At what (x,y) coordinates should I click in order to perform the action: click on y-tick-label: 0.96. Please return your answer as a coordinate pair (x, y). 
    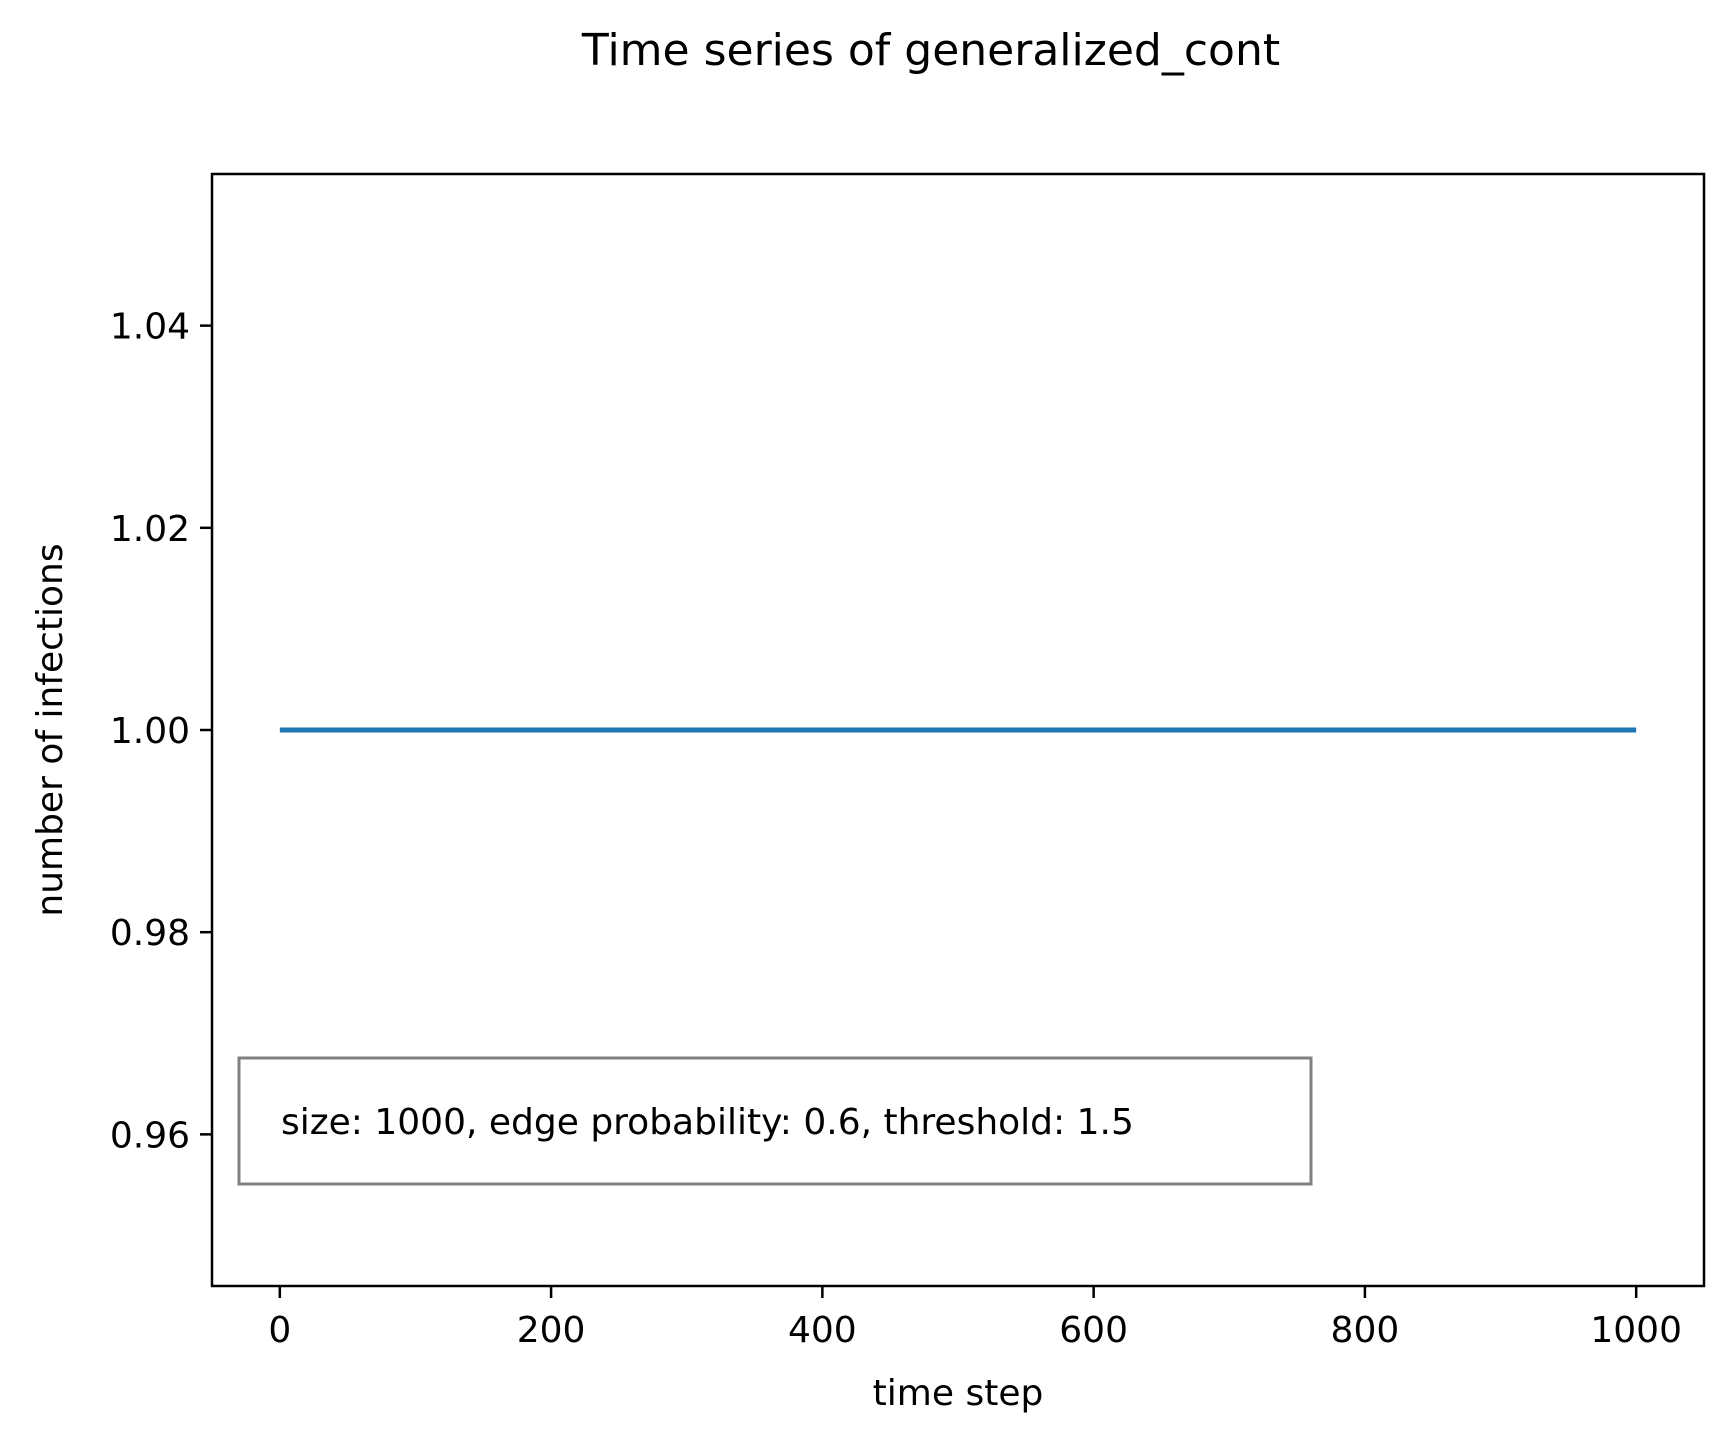
    Looking at the image, I should click on (150, 1135).